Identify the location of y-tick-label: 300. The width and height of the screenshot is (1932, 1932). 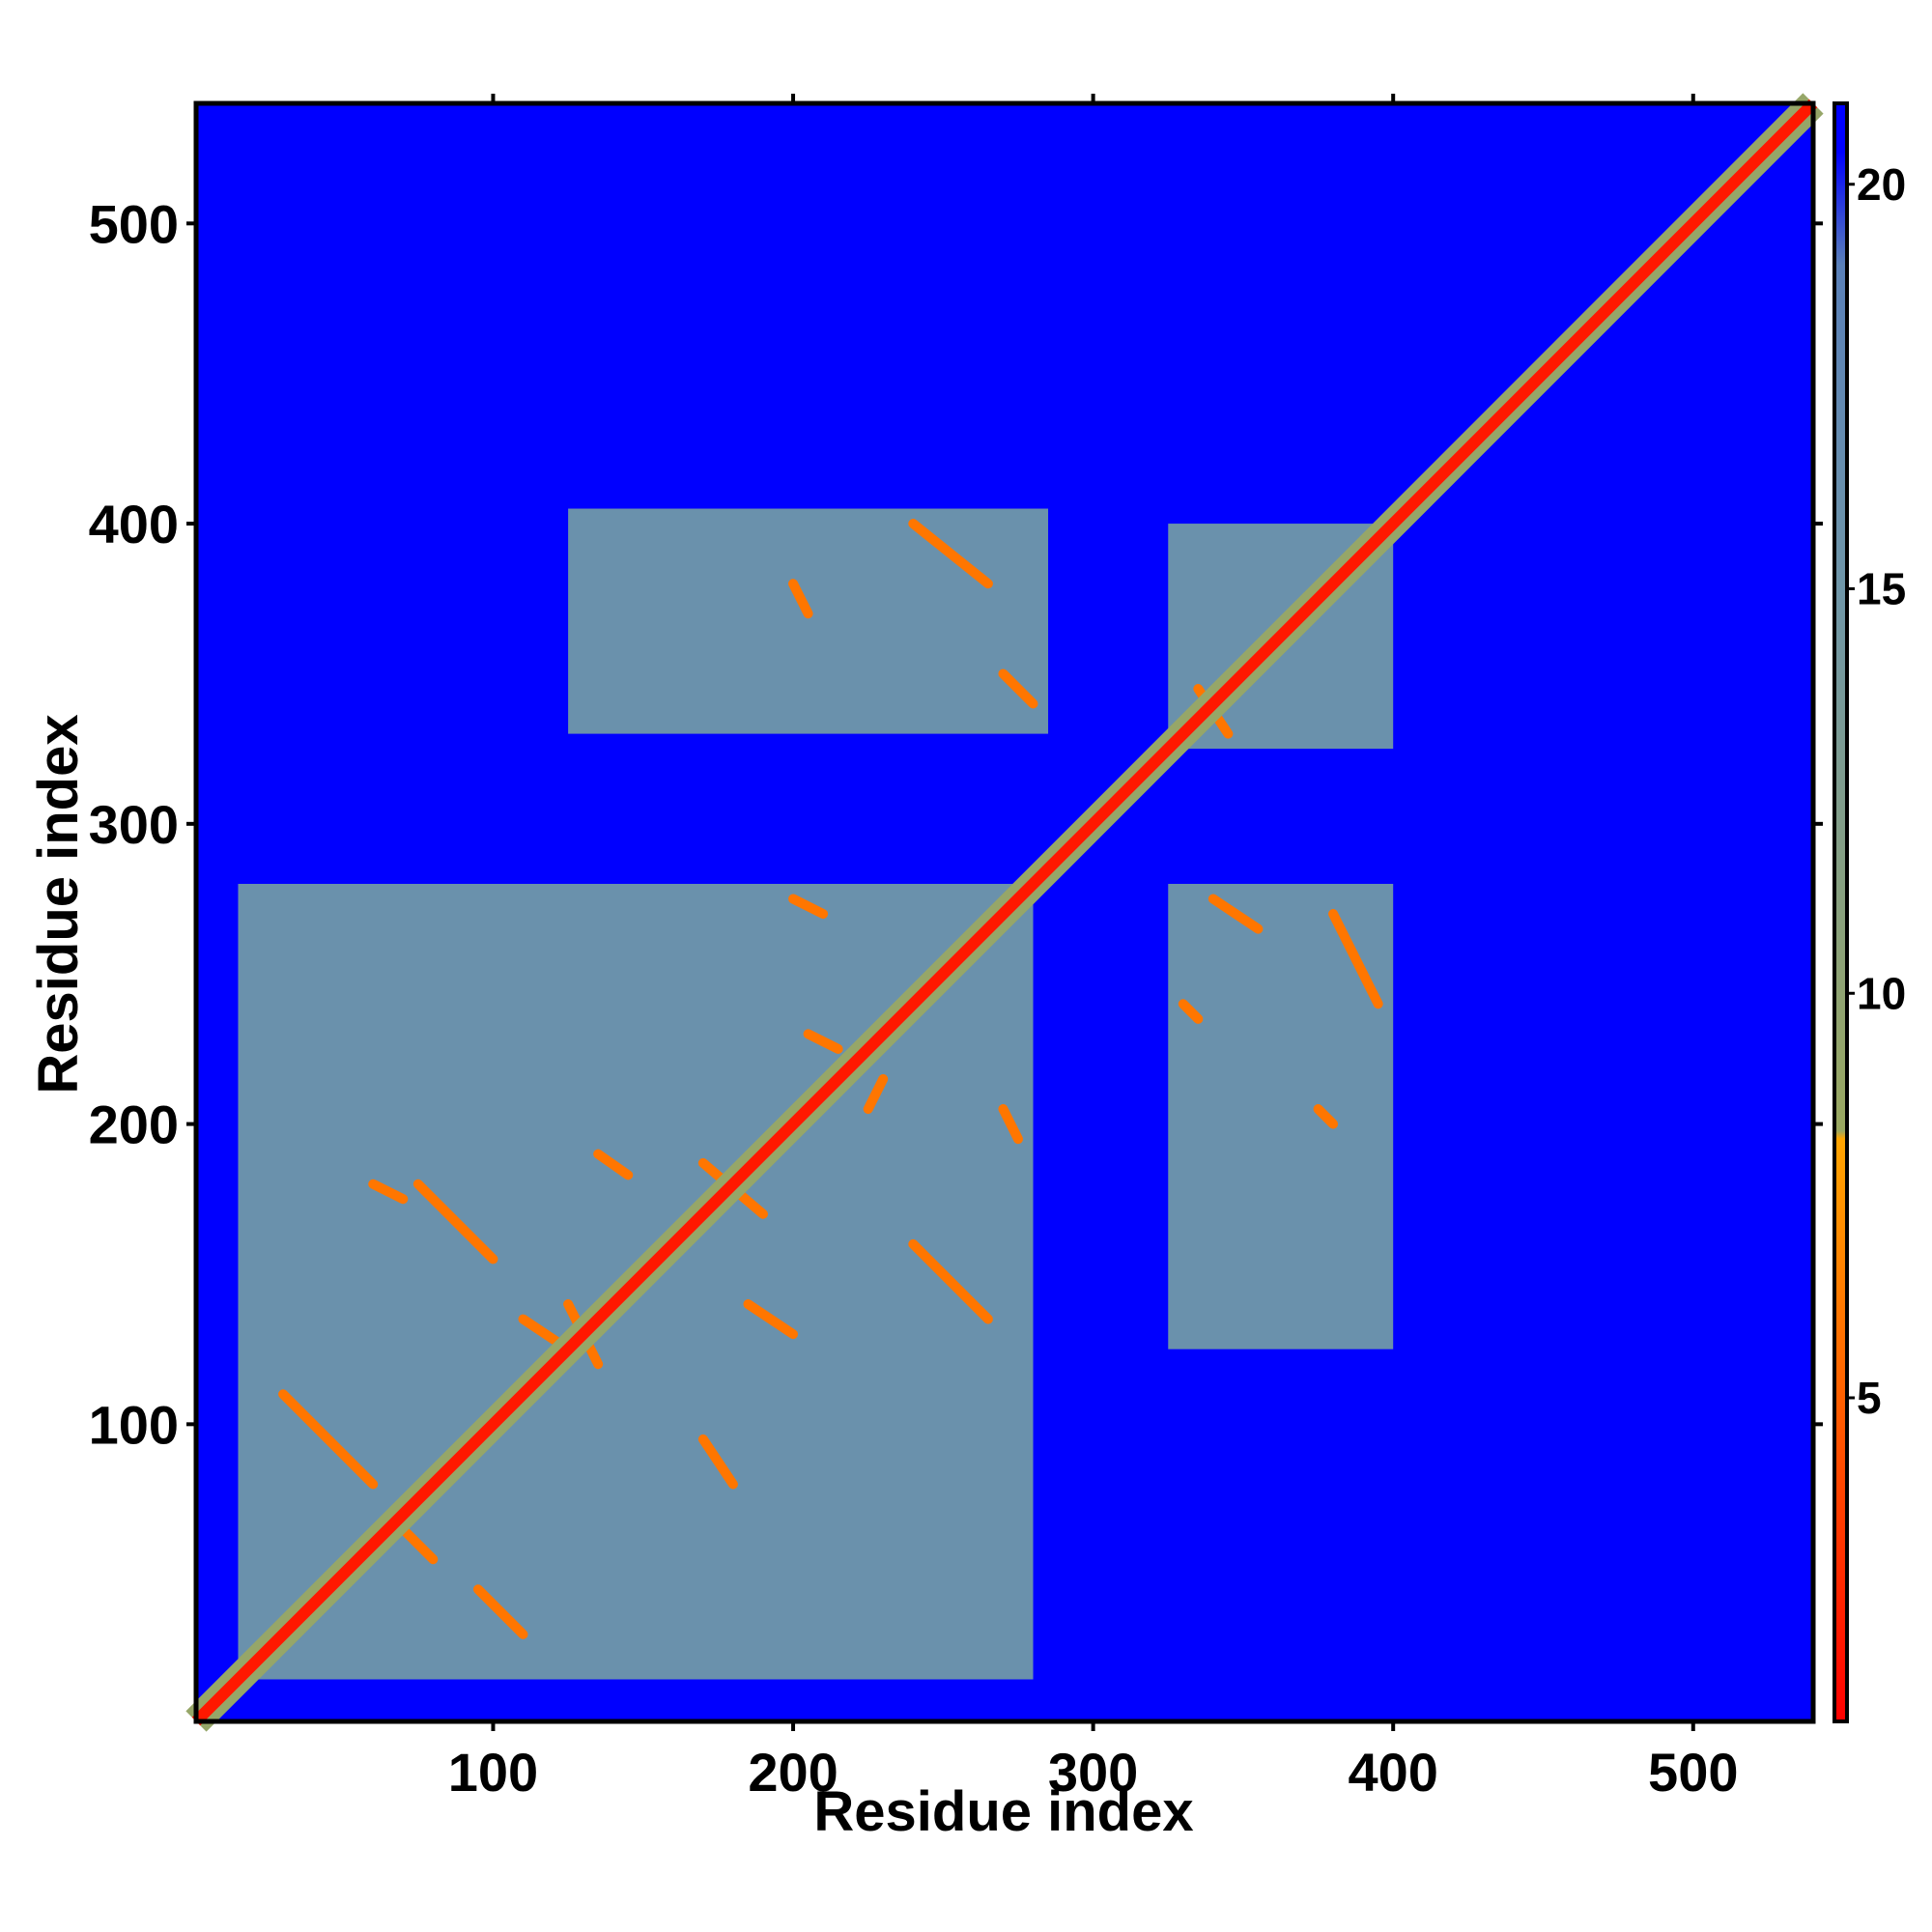
(134, 824).